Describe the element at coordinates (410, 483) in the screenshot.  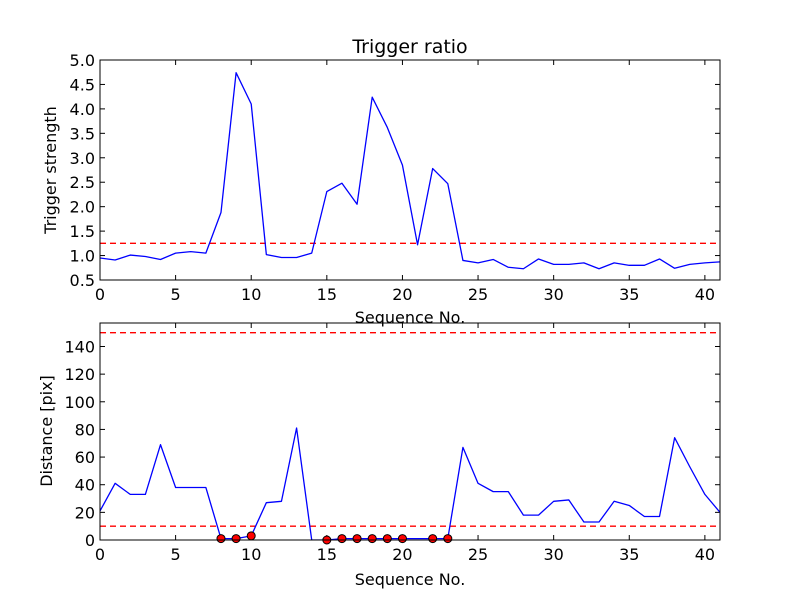
I see `series-line` at that location.